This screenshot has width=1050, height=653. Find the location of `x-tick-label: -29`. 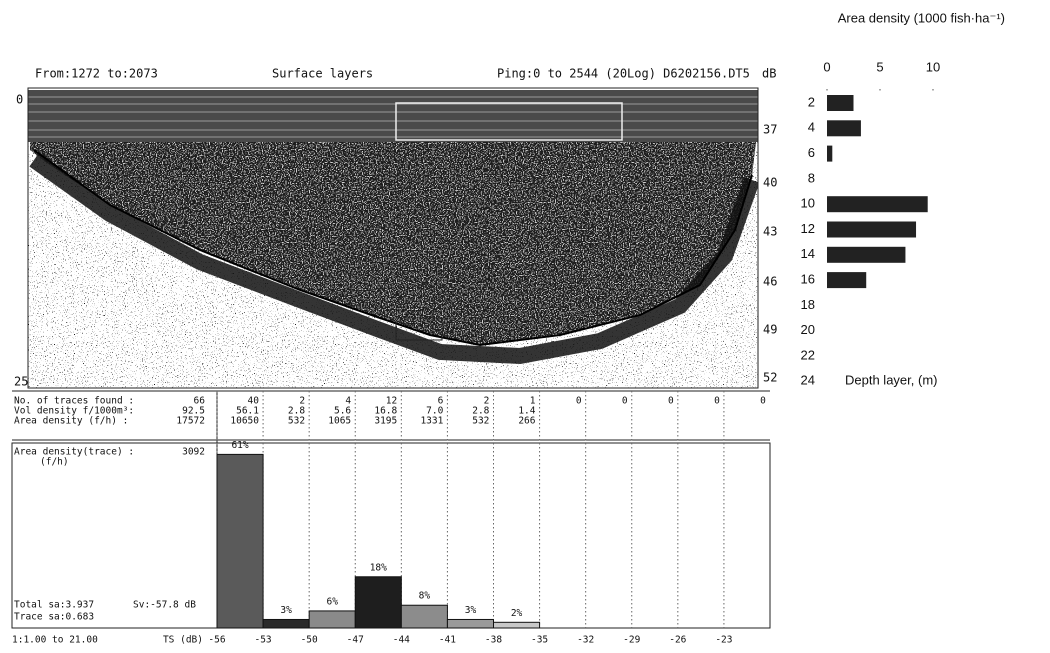

x-tick-label: -29 is located at coordinates (631, 640).